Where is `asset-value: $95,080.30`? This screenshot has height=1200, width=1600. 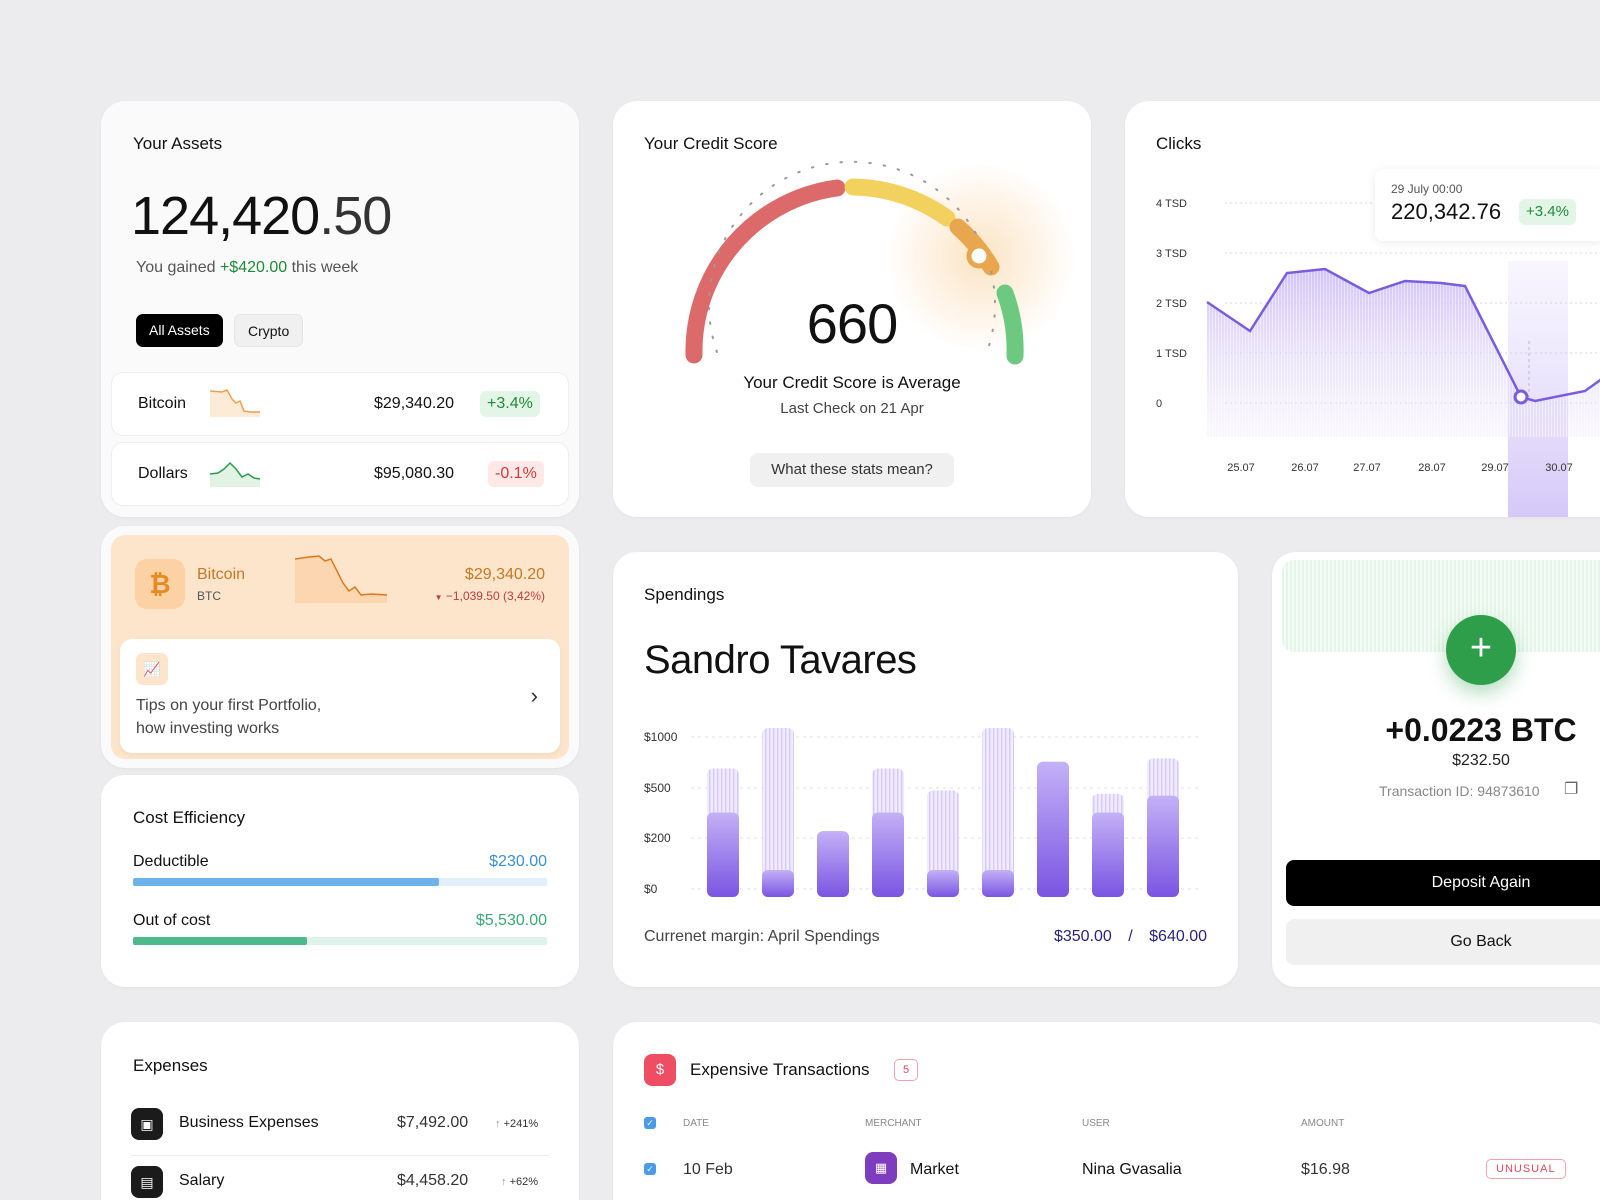 asset-value: $95,080.30 is located at coordinates (414, 473).